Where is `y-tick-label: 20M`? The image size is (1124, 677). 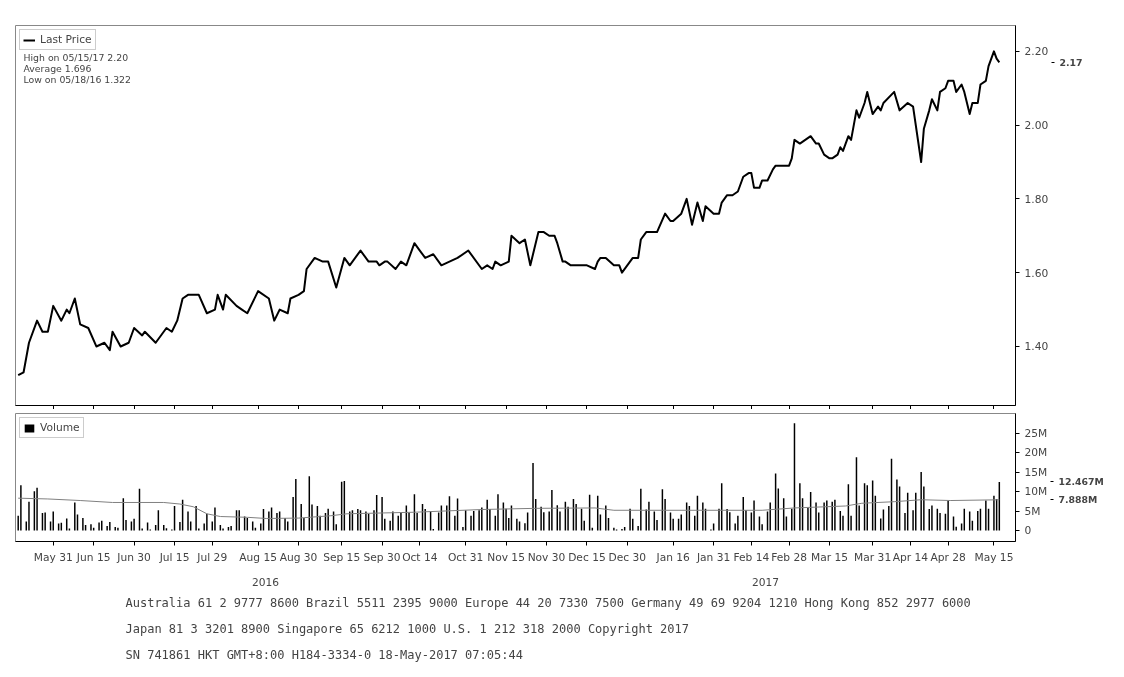
y-tick-label: 20M is located at coordinates (1036, 453).